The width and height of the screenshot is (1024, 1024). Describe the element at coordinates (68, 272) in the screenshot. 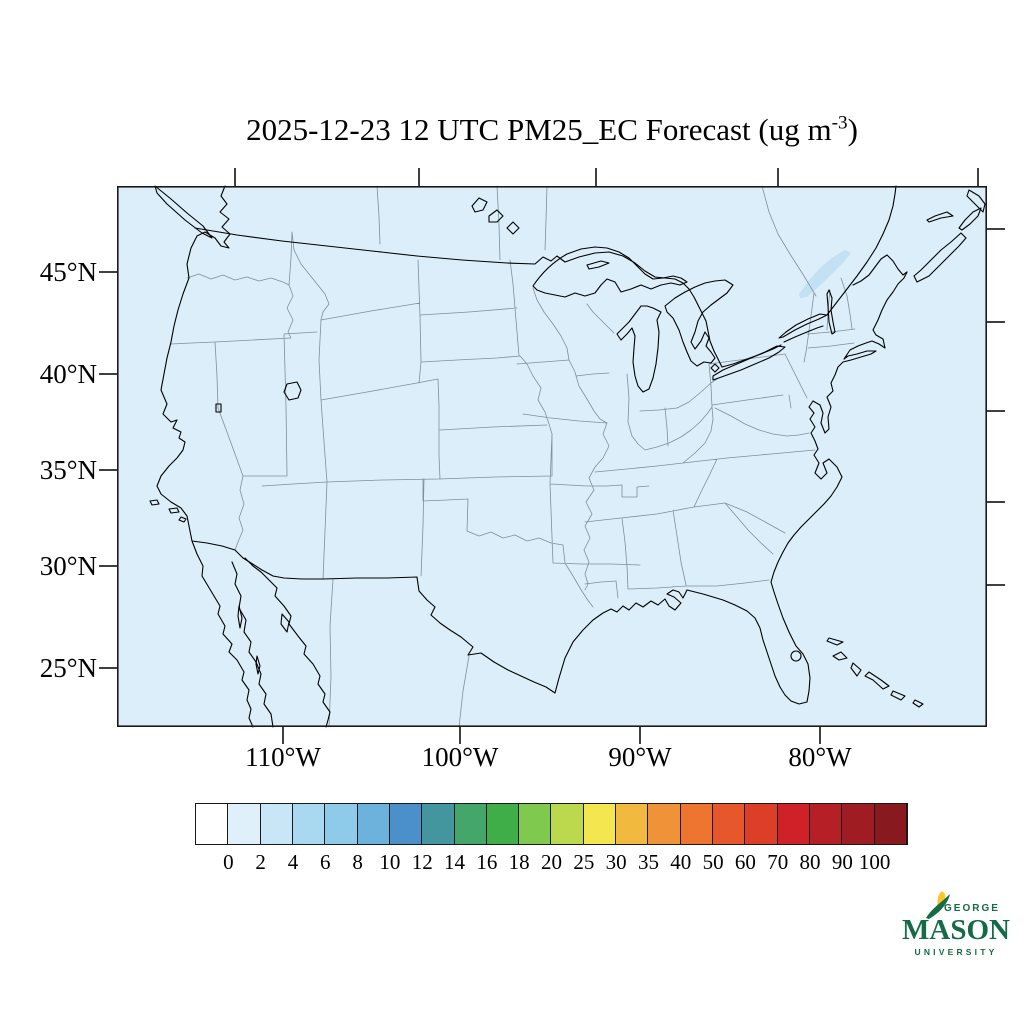

I see `lat-axis-label: 45°N` at that location.